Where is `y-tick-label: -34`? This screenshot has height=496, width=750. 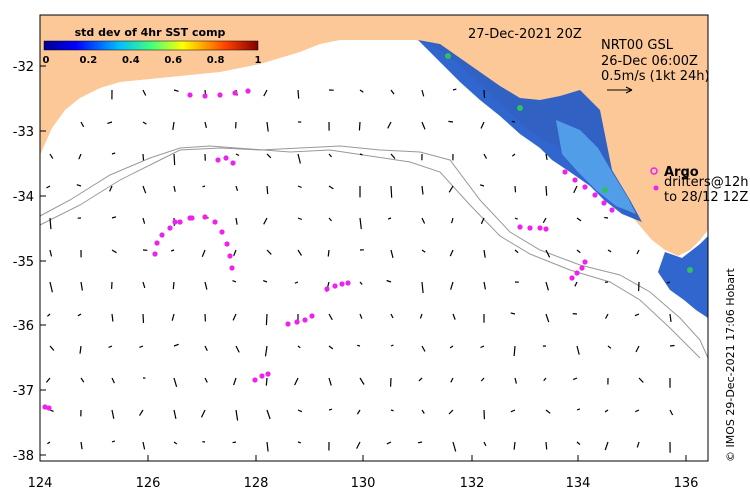
y-tick-label: -34 is located at coordinates (23, 197).